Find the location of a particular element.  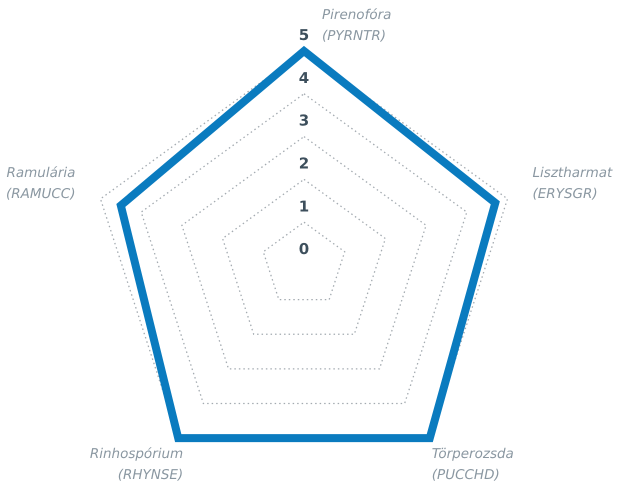

spoke-label: Lisztharmat (ERYSGR) is located at coordinates (573, 183).